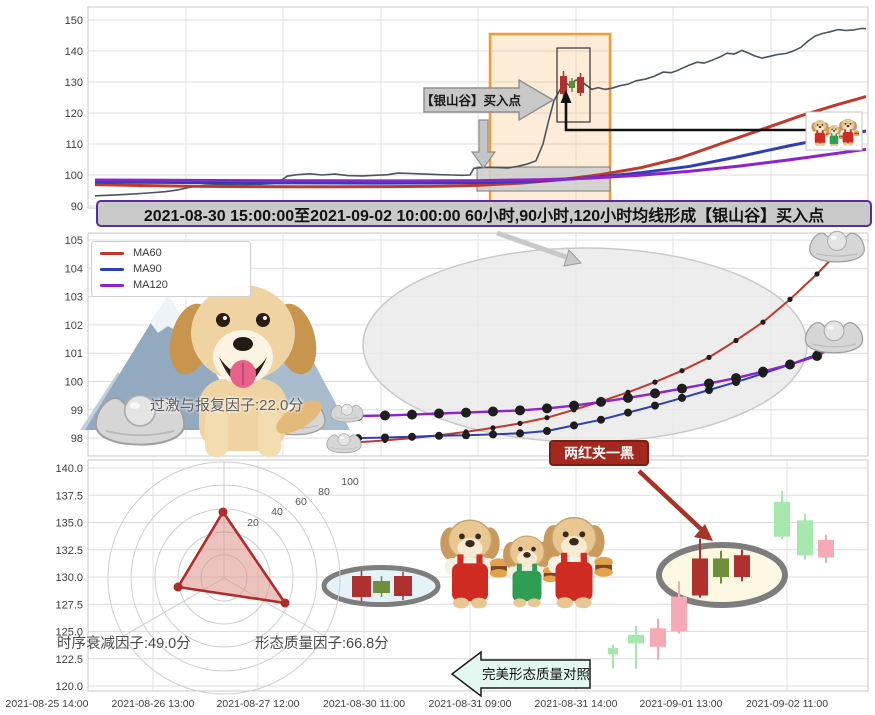 The image size is (875, 715). I want to click on y-tick-label: 140.0, so click(69, 469).